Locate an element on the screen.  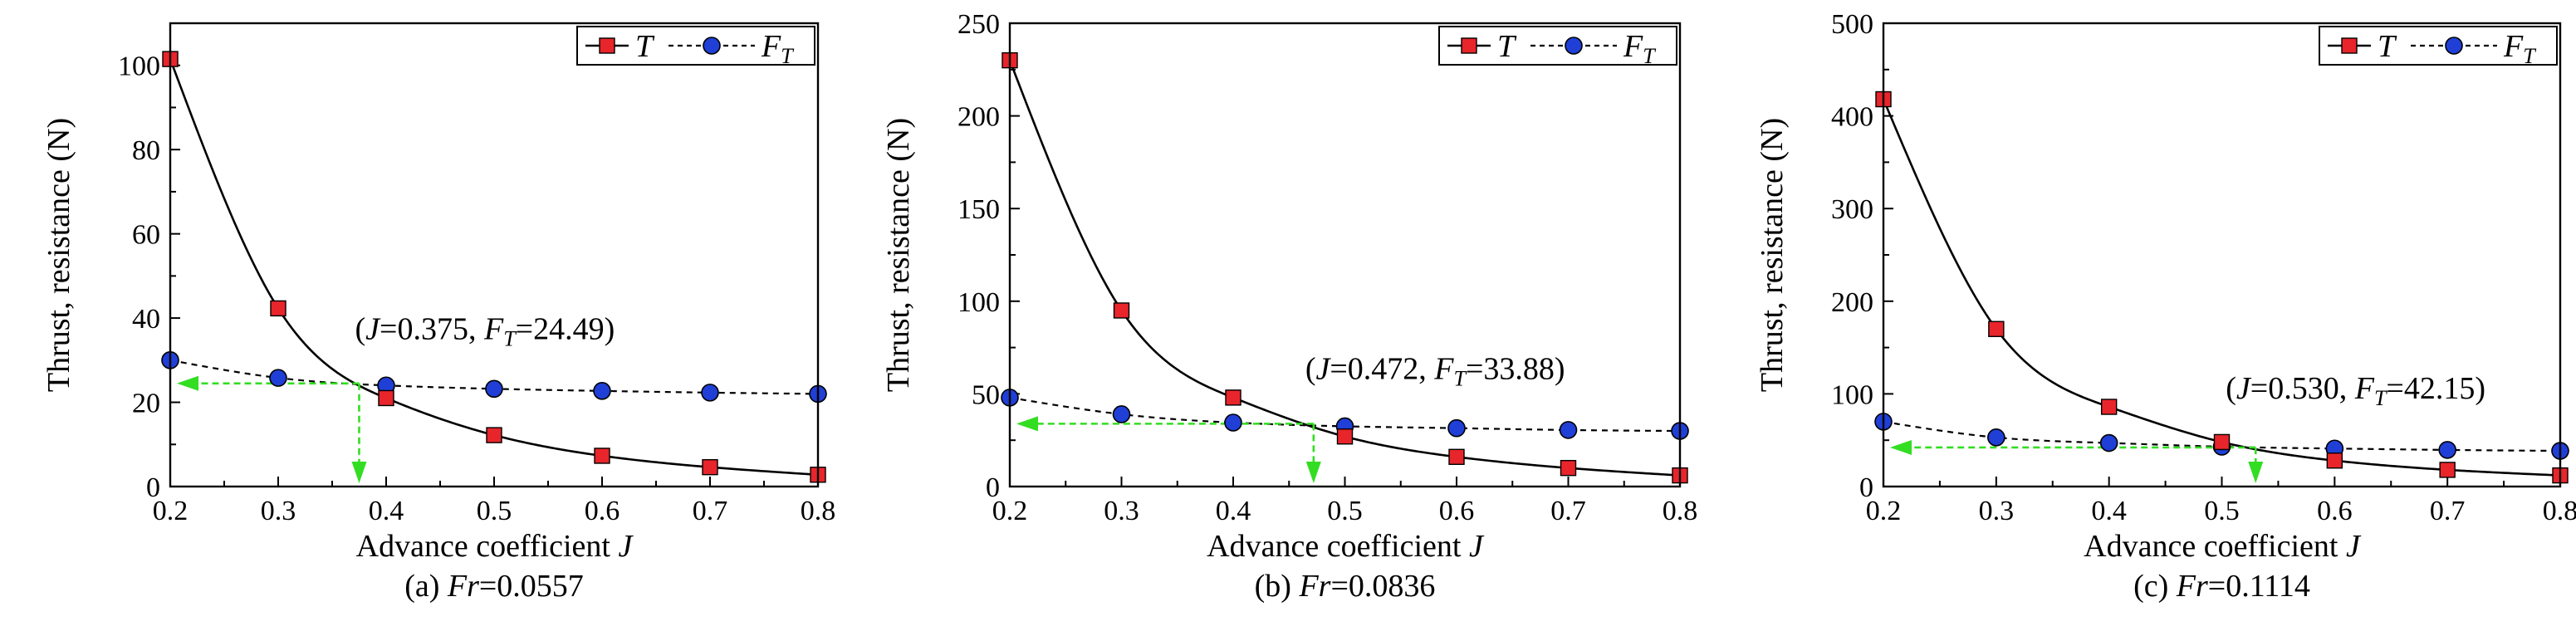
y-tick-label: 250 is located at coordinates (979, 24).